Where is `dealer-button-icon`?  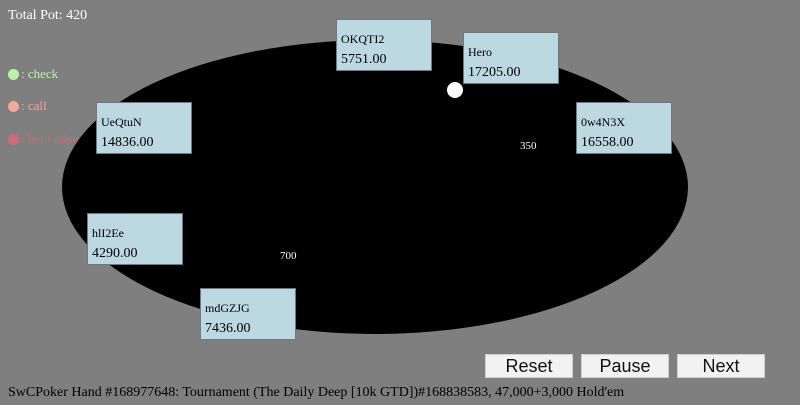
dealer-button-icon is located at coordinates (455, 90).